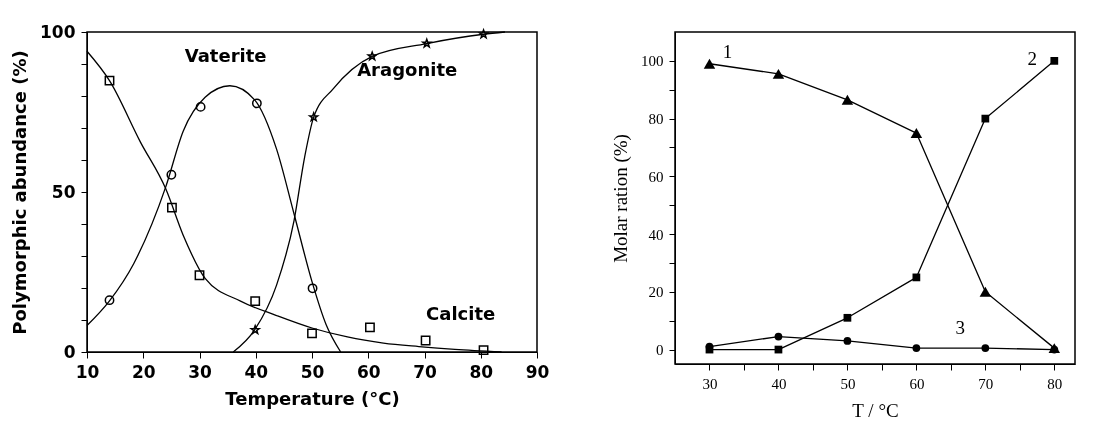 The height and width of the screenshot is (437, 1094). Describe the element at coordinates (656, 234) in the screenshot. I see `y-tick-label: 40` at that location.